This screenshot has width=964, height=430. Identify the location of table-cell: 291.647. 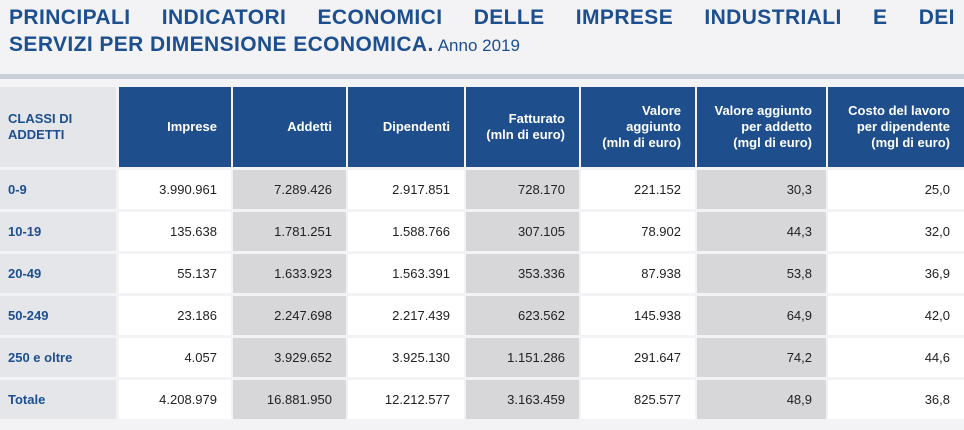
(638, 358).